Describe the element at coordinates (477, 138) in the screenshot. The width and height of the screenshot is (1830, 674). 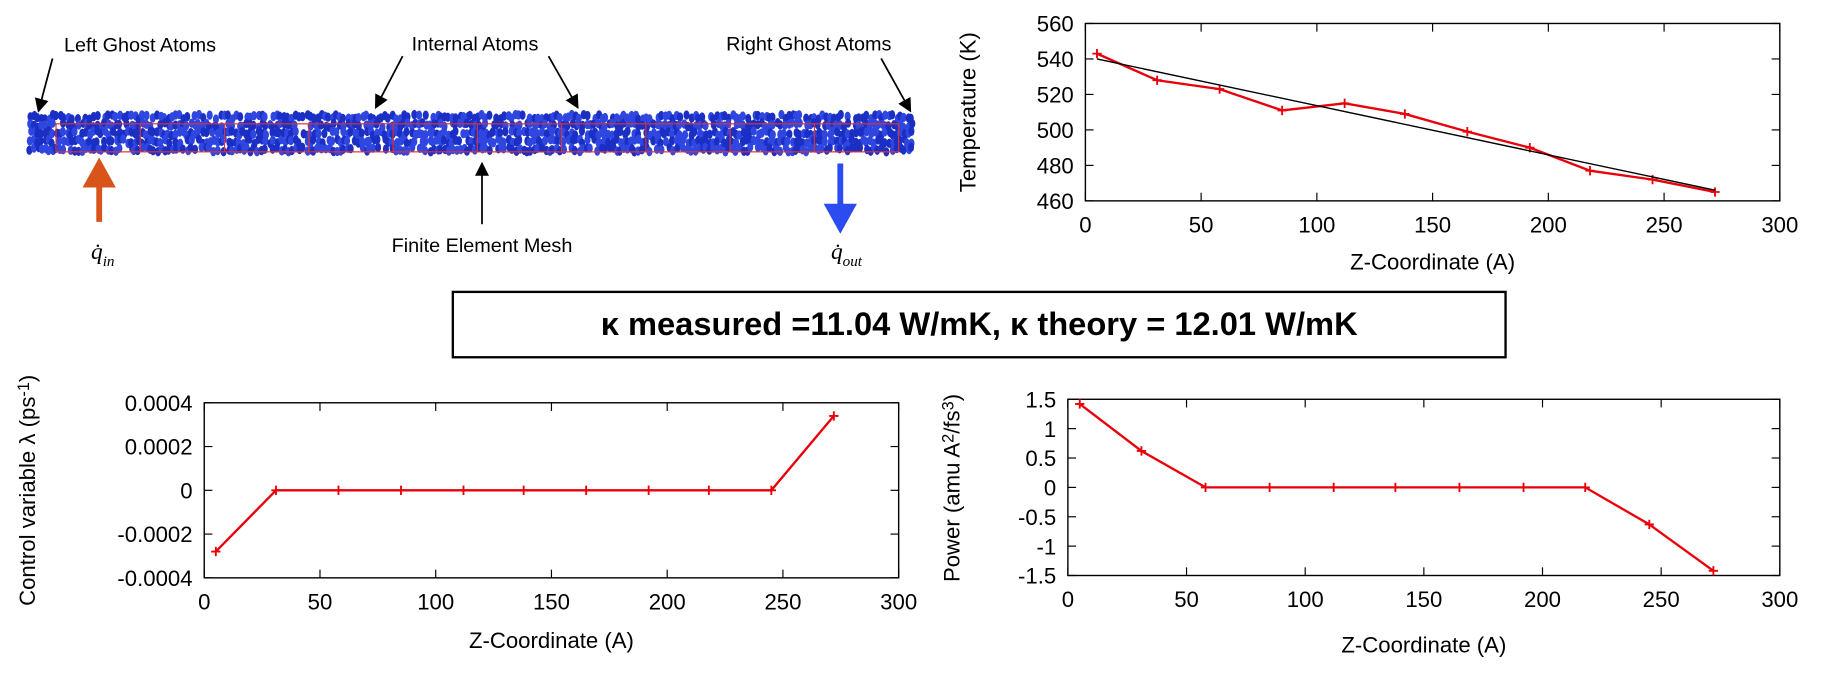
I see `fe-mesh` at that location.